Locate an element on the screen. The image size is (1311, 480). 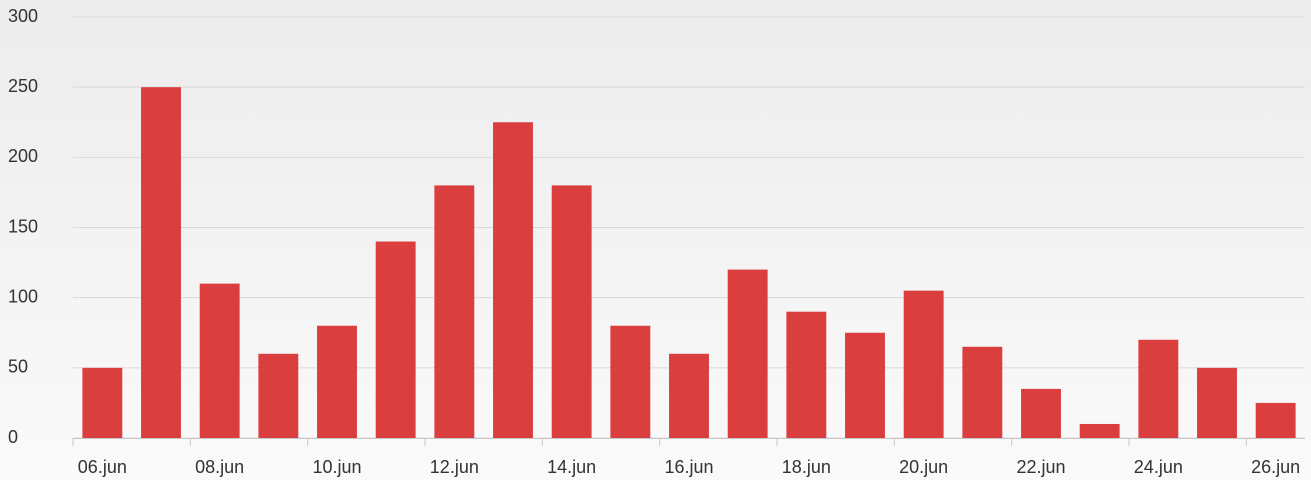
x-tick-label: 22.jun is located at coordinates (1040, 467).